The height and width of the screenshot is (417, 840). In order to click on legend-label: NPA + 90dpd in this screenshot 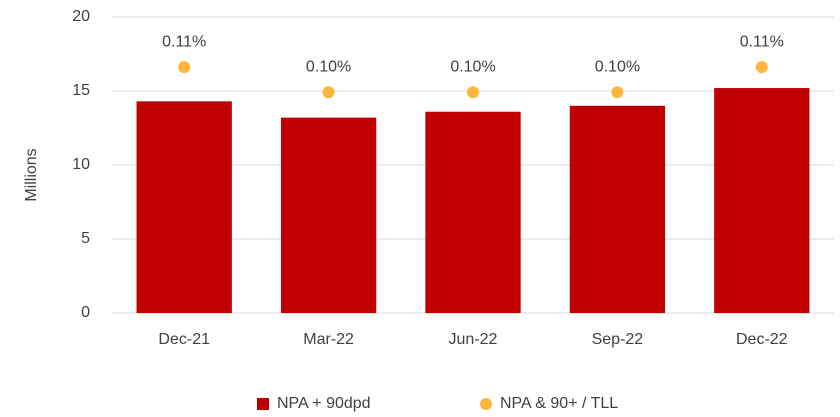, I will do `click(324, 403)`.